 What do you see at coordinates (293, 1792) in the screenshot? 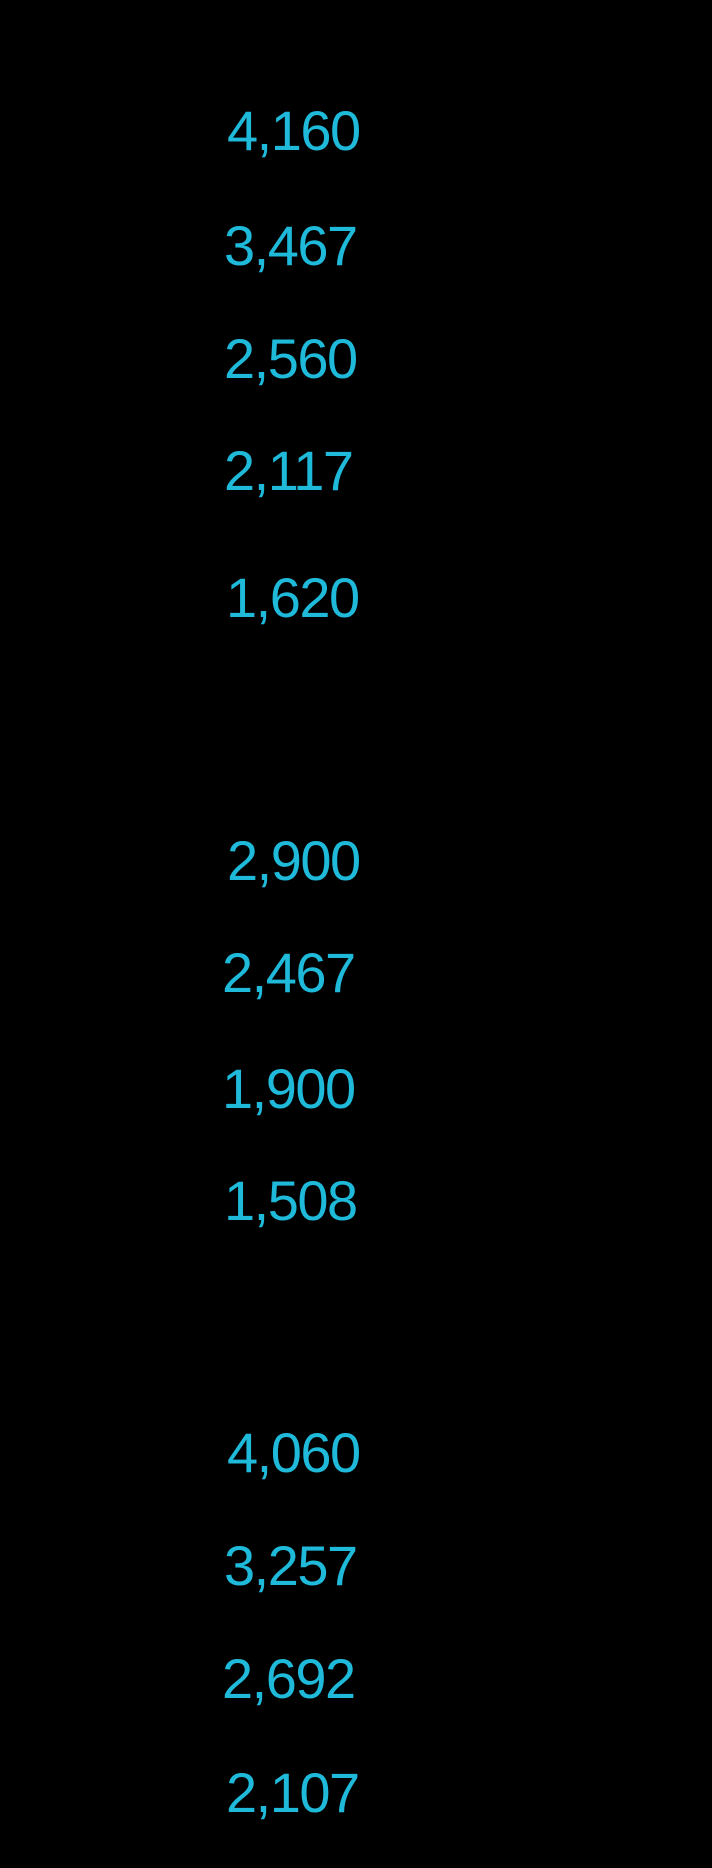
I see `numeric-value: 2,107` at bounding box center [293, 1792].